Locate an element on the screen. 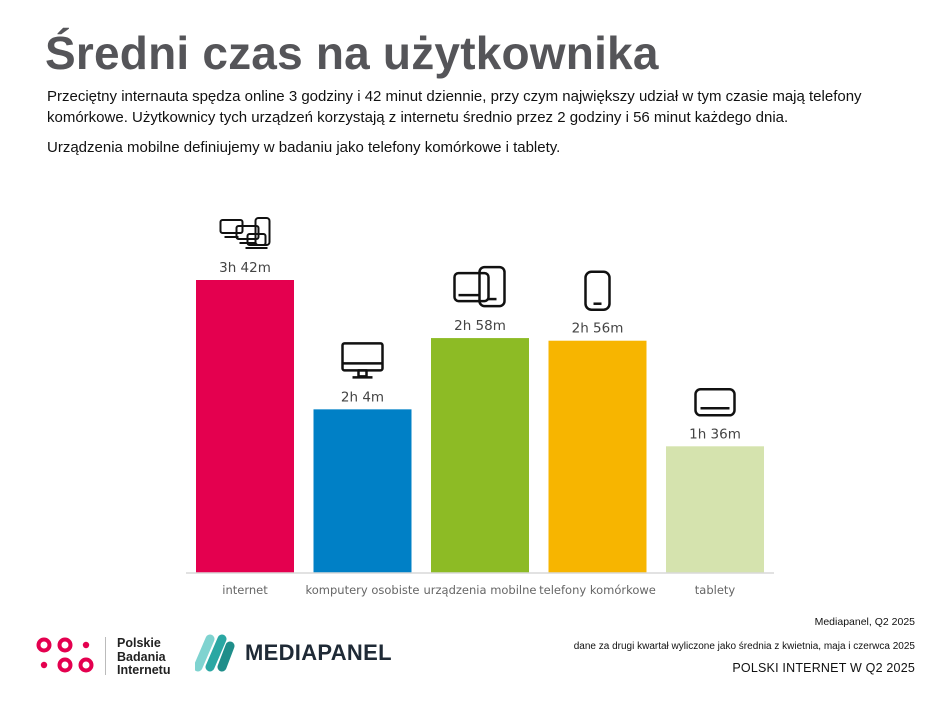 The width and height of the screenshot is (951, 701). polskie-badania-internetu-logo is located at coordinates (65, 655).